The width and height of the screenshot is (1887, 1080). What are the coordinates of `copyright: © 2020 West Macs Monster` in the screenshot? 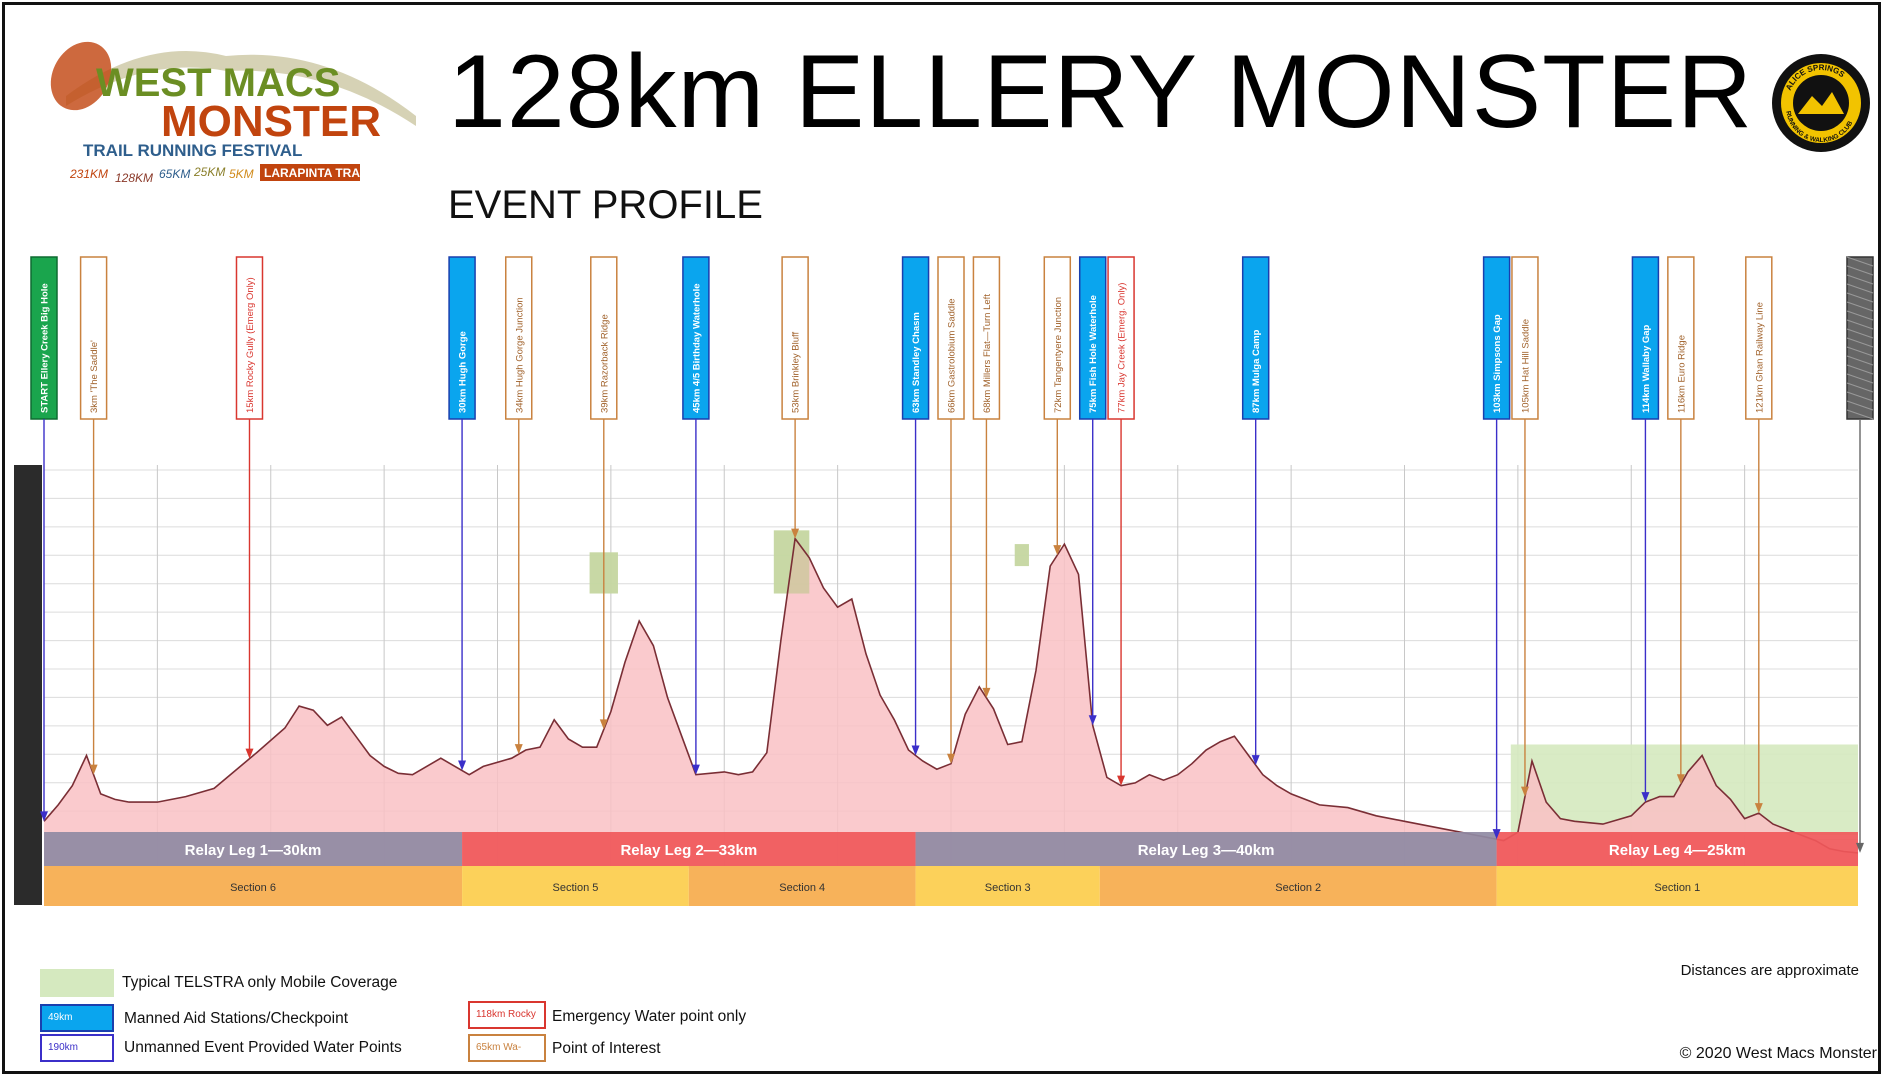 It's located at (1778, 1053).